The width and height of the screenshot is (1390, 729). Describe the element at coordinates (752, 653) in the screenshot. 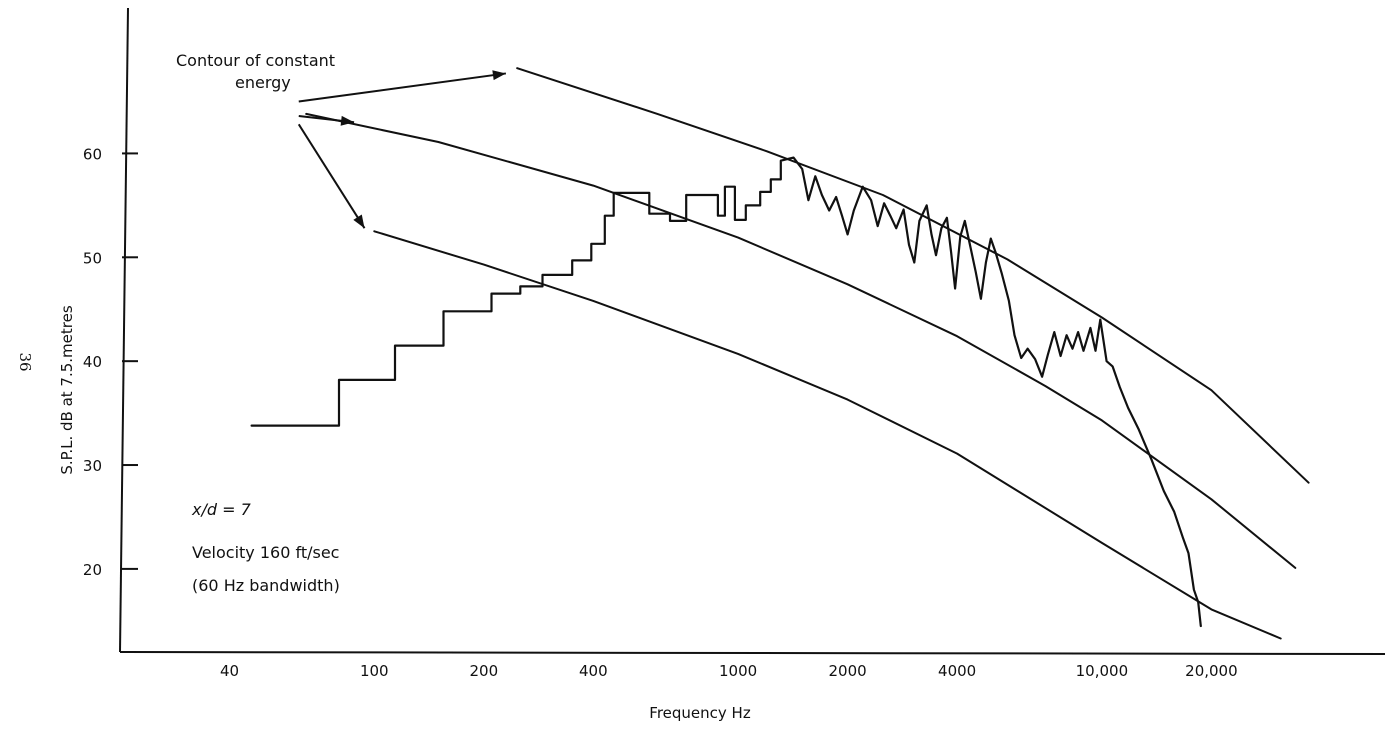

I see `x-axis-line` at that location.